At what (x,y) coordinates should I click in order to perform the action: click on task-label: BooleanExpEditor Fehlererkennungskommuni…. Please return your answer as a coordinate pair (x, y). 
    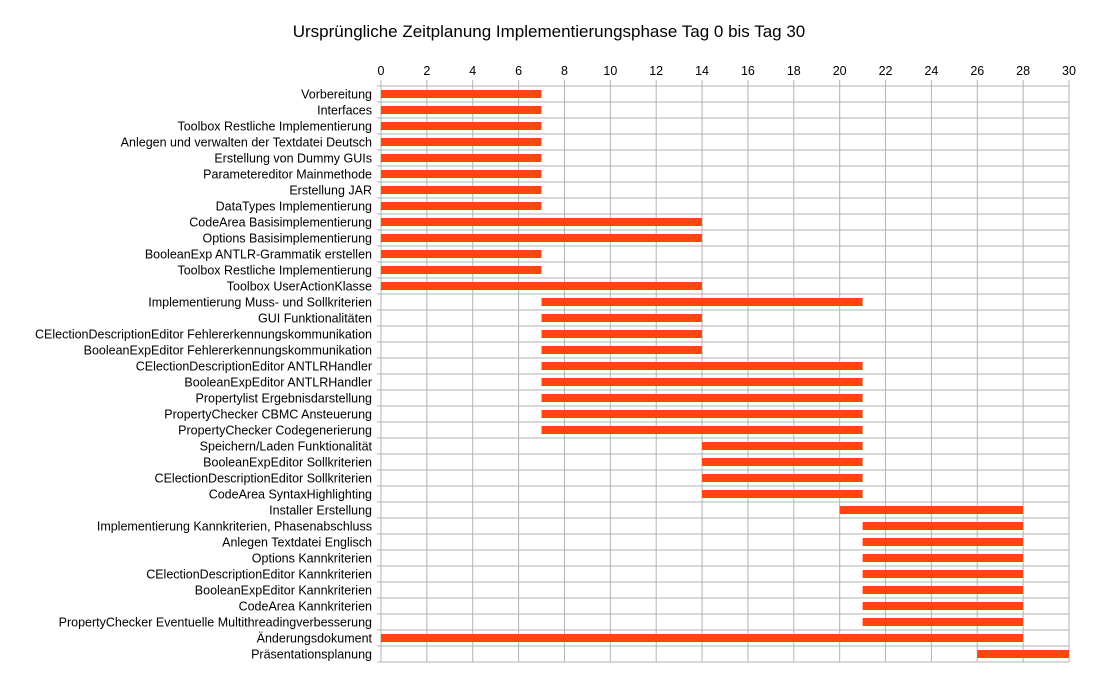
    Looking at the image, I should click on (228, 351).